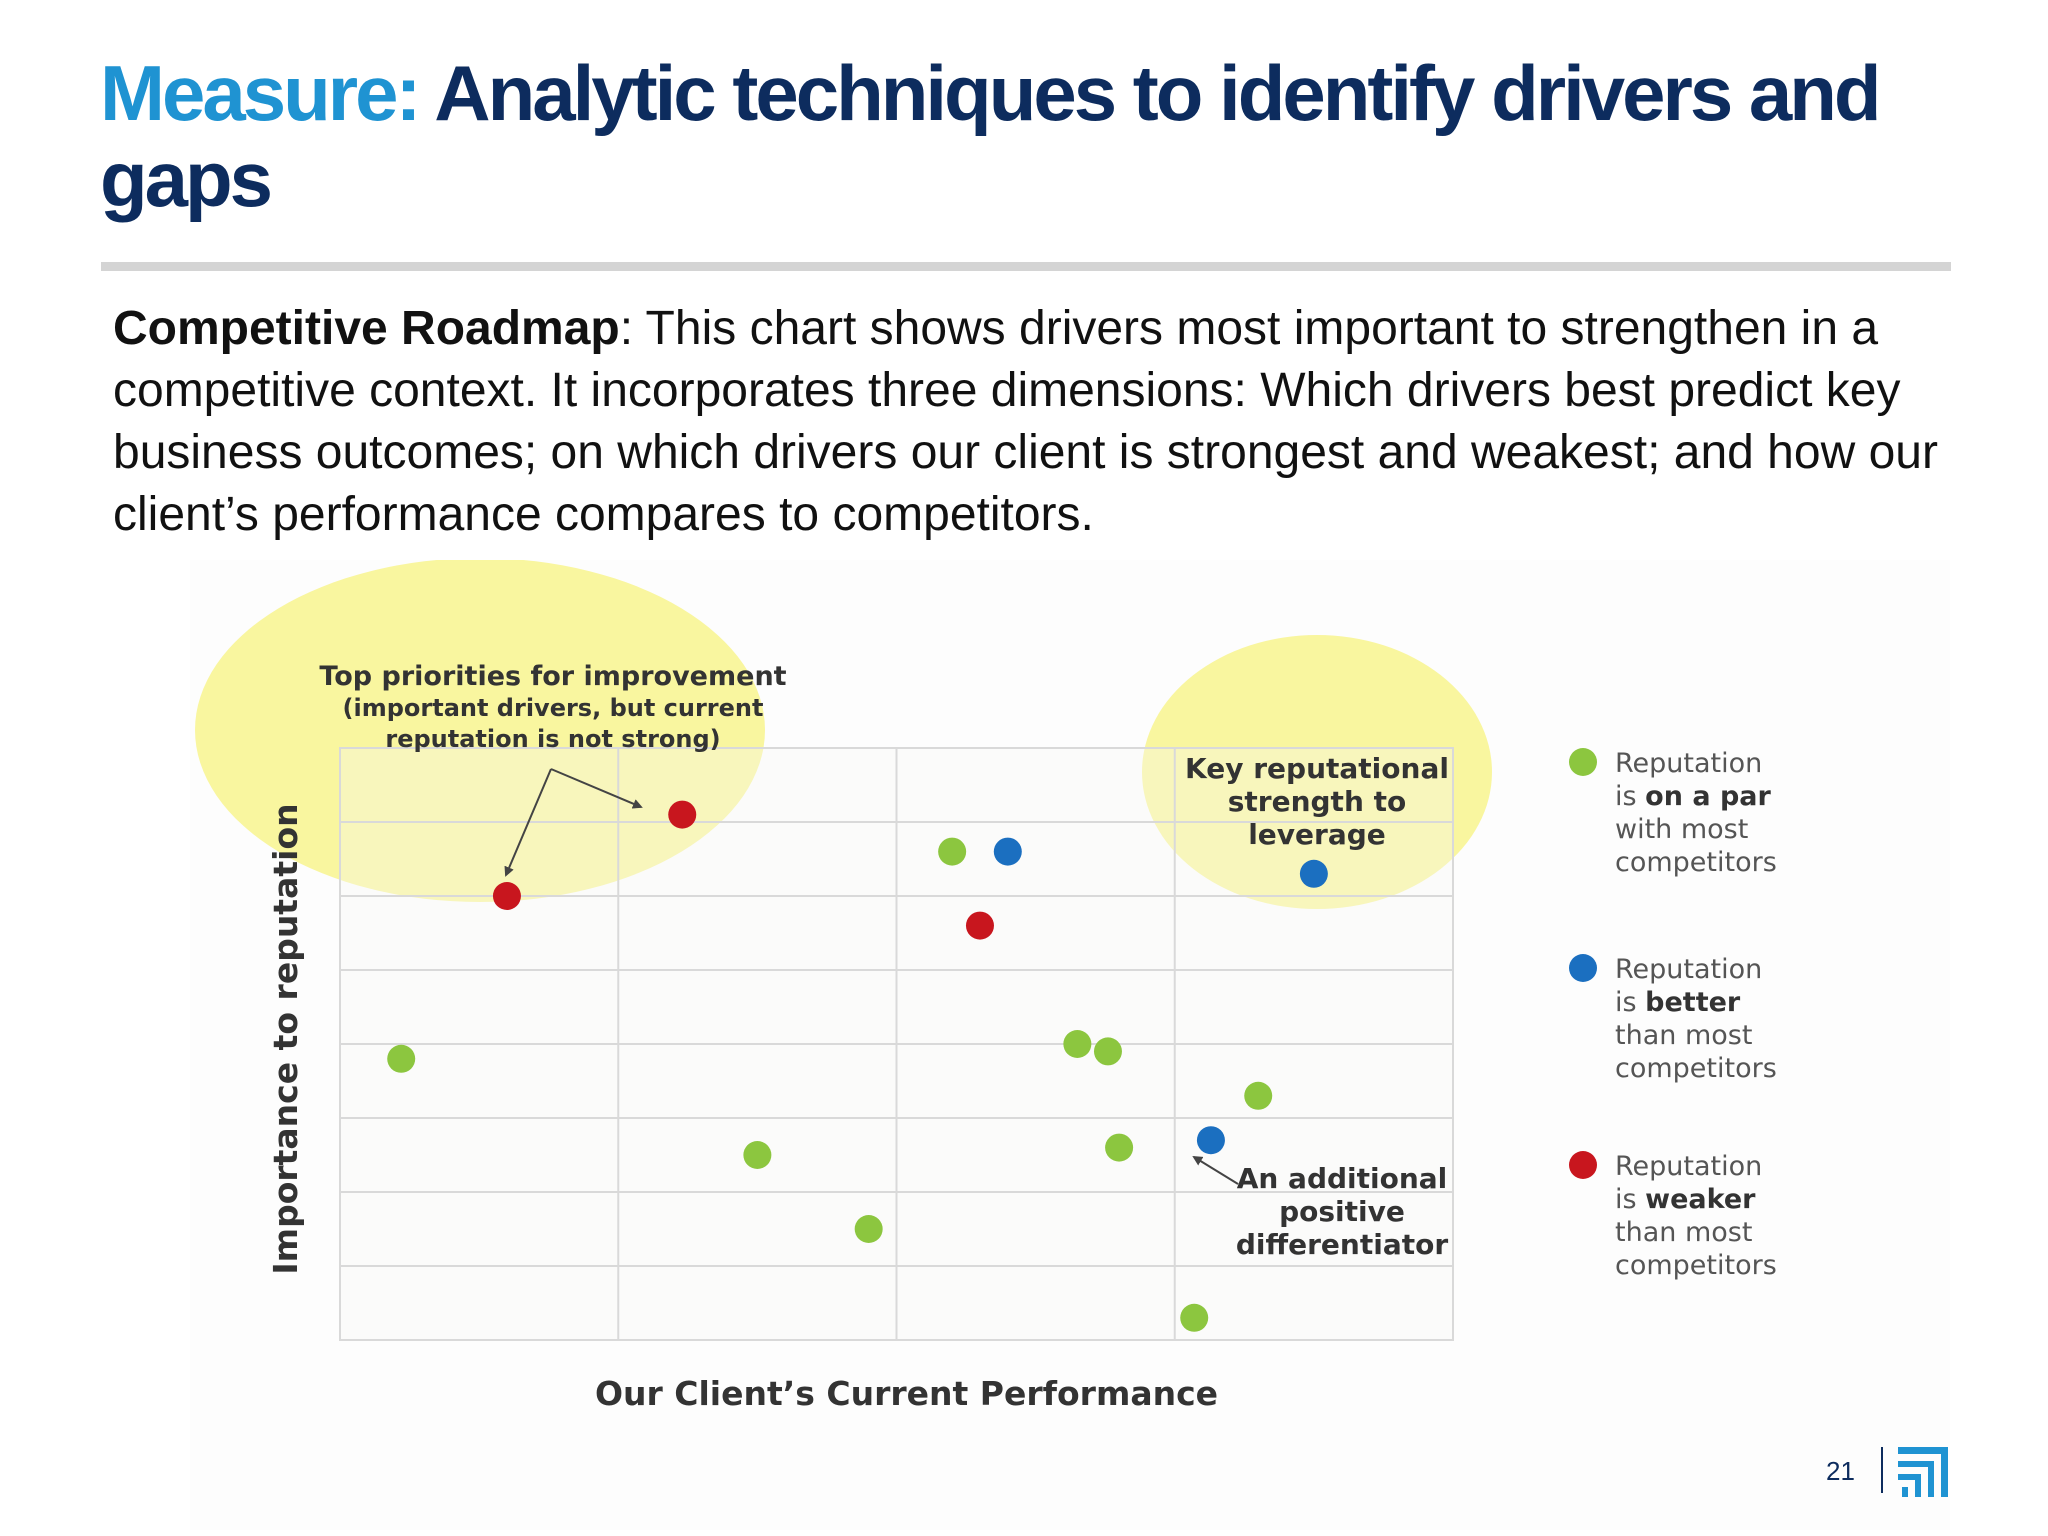 This screenshot has height=1536, width=2048. What do you see at coordinates (1026, 266) in the screenshot?
I see `title-divider` at bounding box center [1026, 266].